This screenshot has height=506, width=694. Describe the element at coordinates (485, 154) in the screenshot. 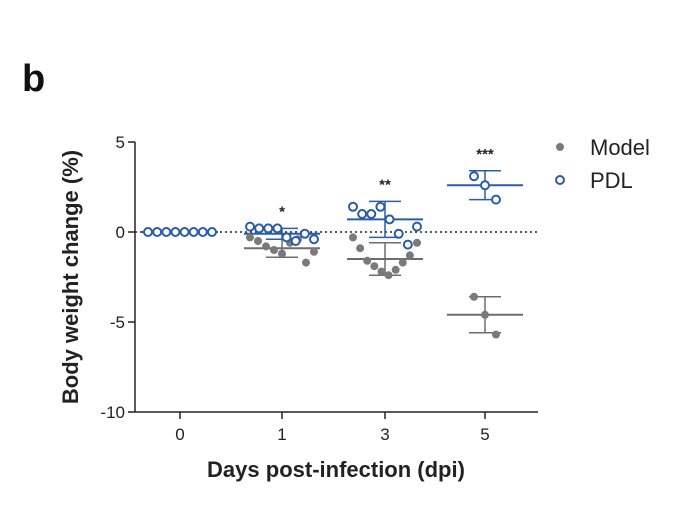

I see `significance-label: ***` at that location.